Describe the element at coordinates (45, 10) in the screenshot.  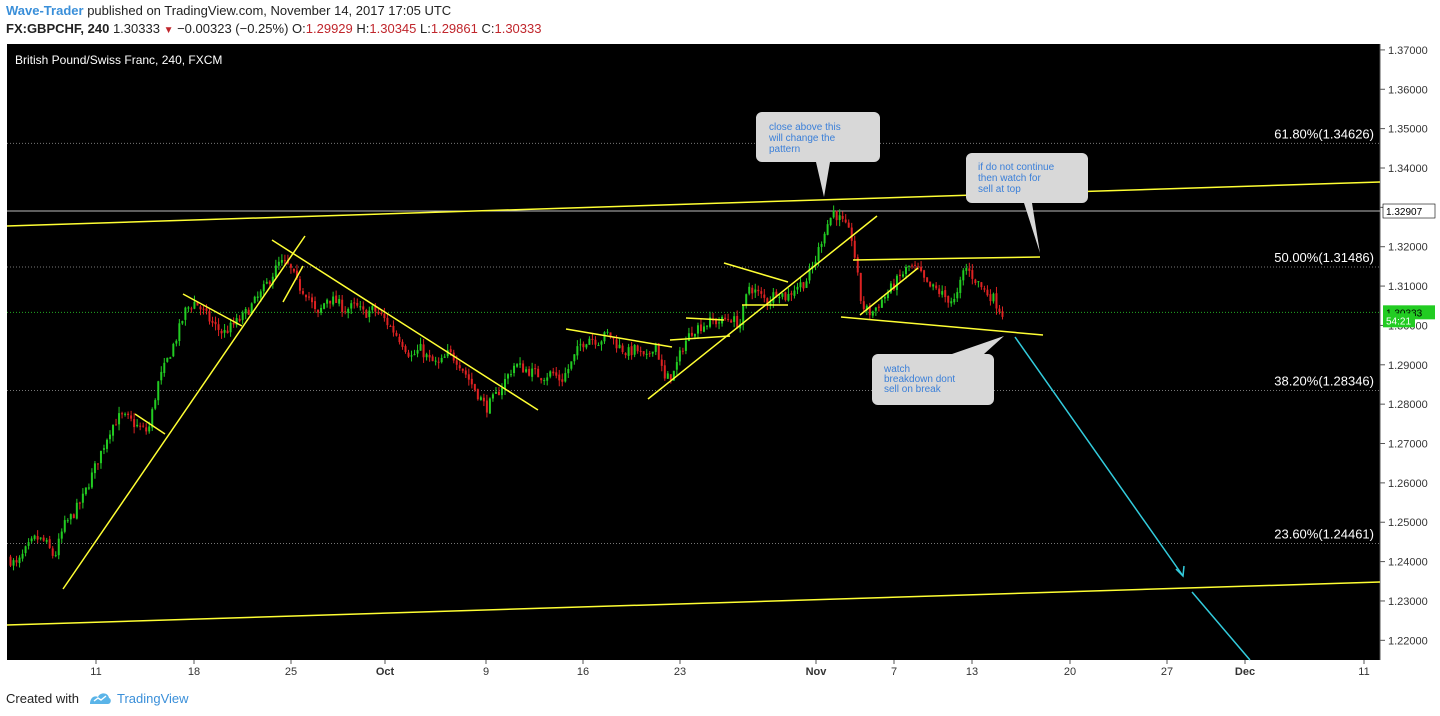
I see `author-link: Wave-Trader` at that location.